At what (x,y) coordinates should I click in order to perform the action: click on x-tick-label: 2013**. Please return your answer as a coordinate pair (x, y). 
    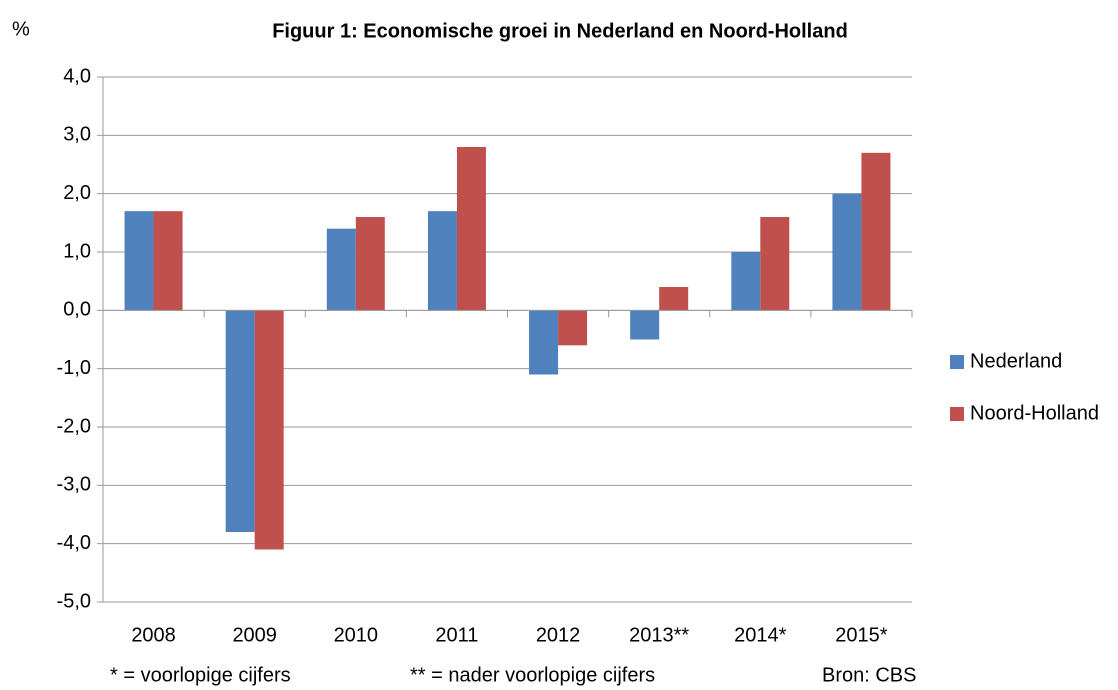
    Looking at the image, I should click on (659, 635).